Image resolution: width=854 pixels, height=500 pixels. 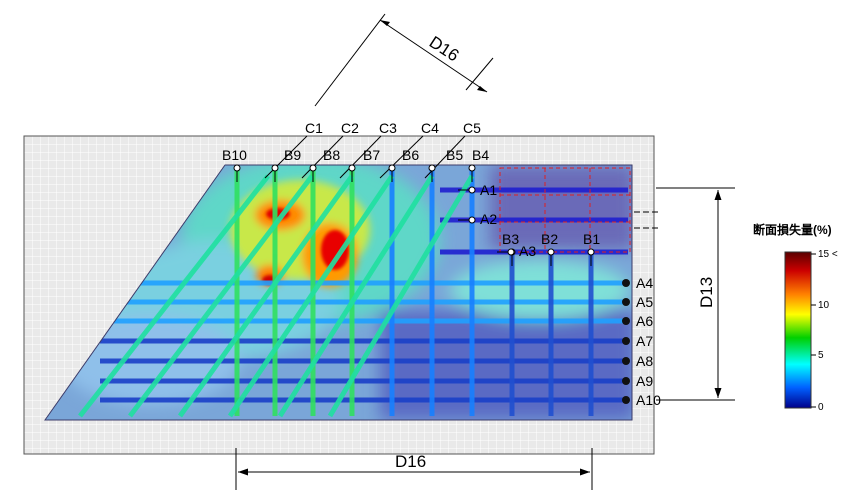 I want to click on colorbar-gradient, so click(x=798, y=330).